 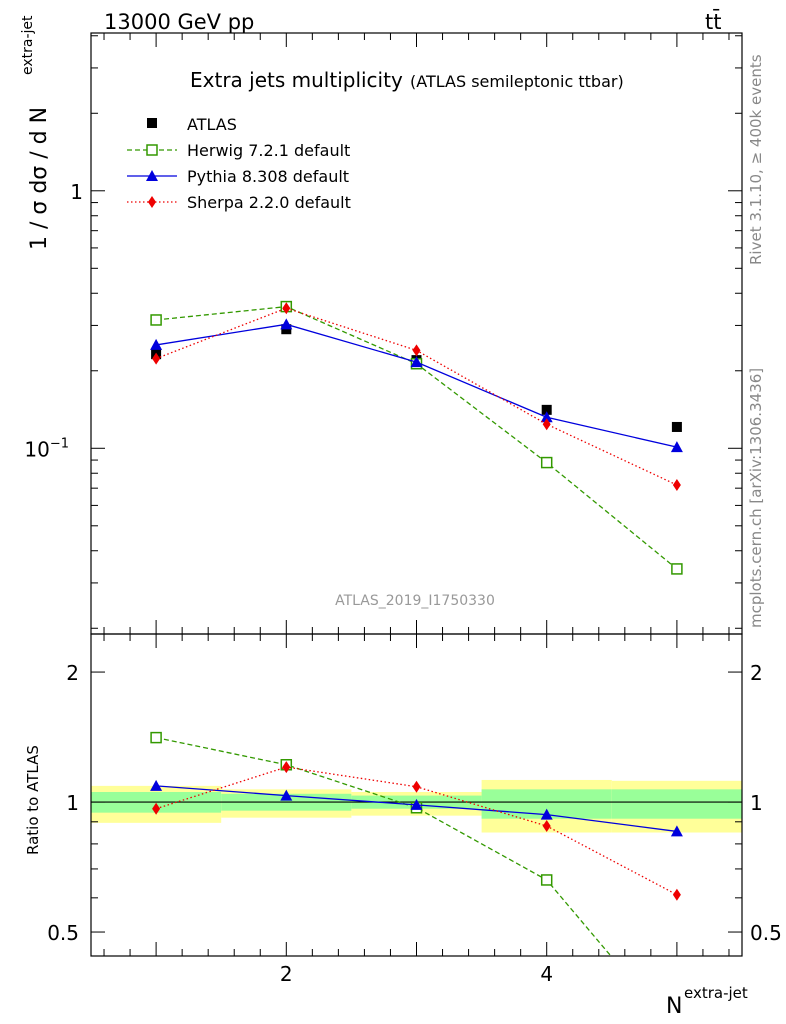 I want to click on ratio-series-herwig, so click(x=381, y=844).